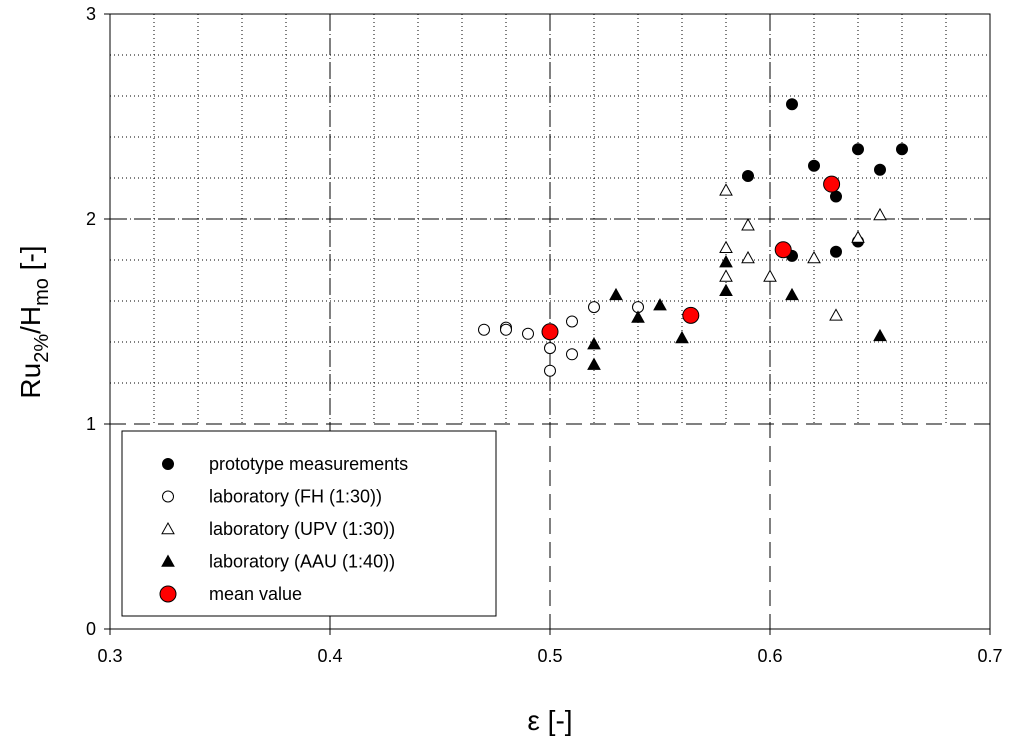  I want to click on y-title-tail: [-], so click(30, 261).